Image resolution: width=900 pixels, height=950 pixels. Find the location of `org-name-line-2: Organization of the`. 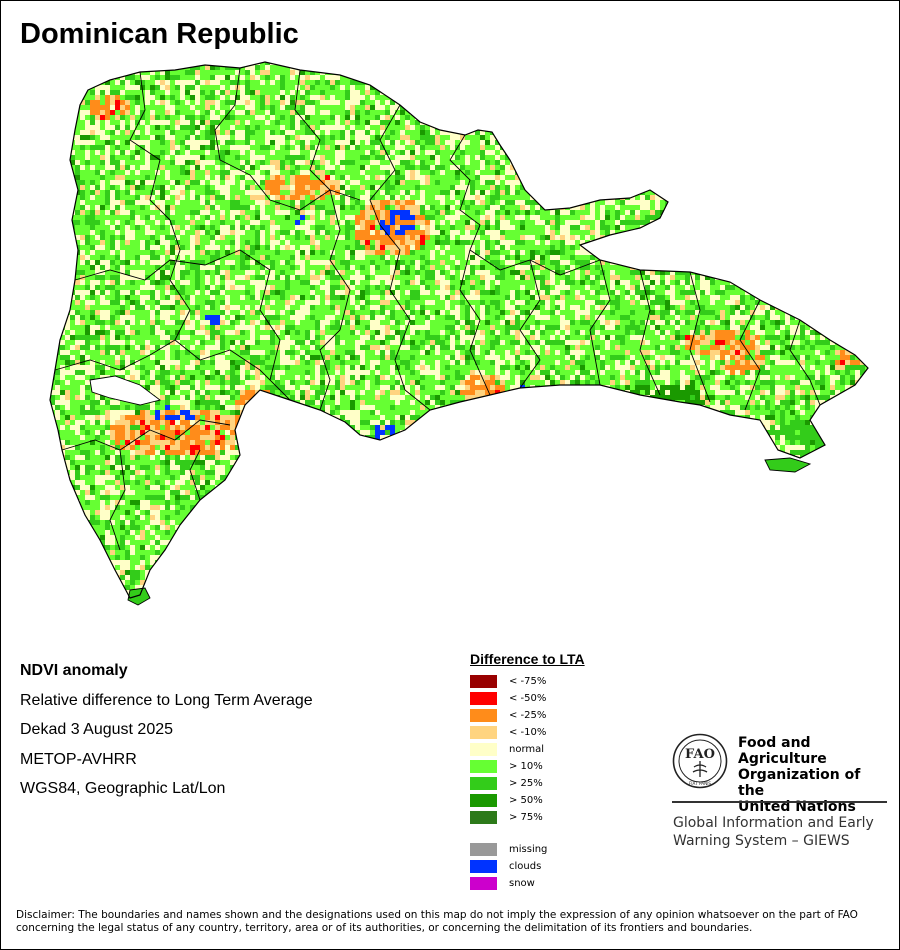

org-name-line-2: Organization of the is located at coordinates (799, 783).